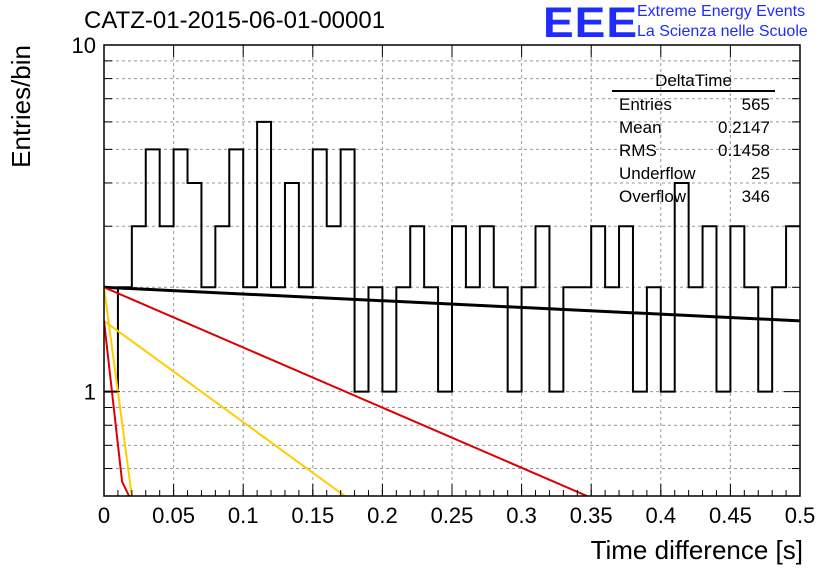 This screenshot has height=572, width=836. I want to click on y-tick-label: 10, so click(84, 45).